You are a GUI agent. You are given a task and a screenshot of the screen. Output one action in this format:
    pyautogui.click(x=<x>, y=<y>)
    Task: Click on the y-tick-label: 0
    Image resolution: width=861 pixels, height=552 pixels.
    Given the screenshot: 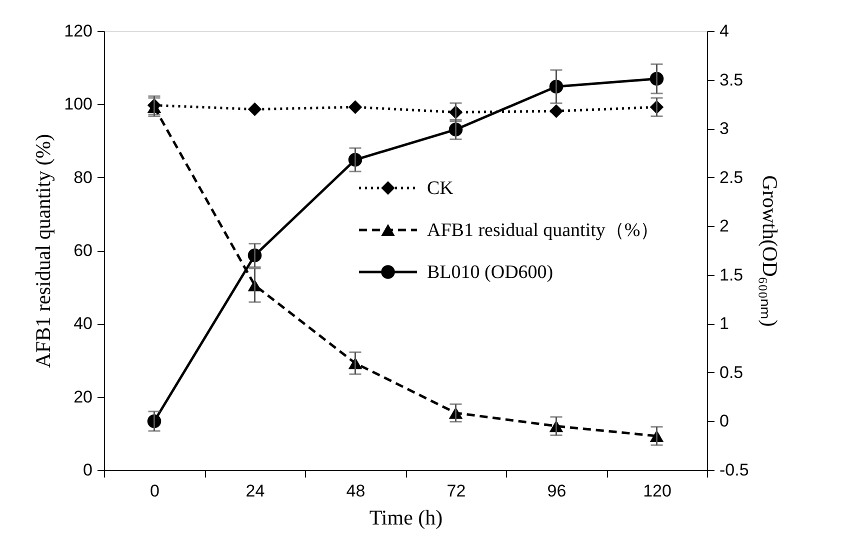 What is the action you would take?
    pyautogui.click(x=87, y=470)
    